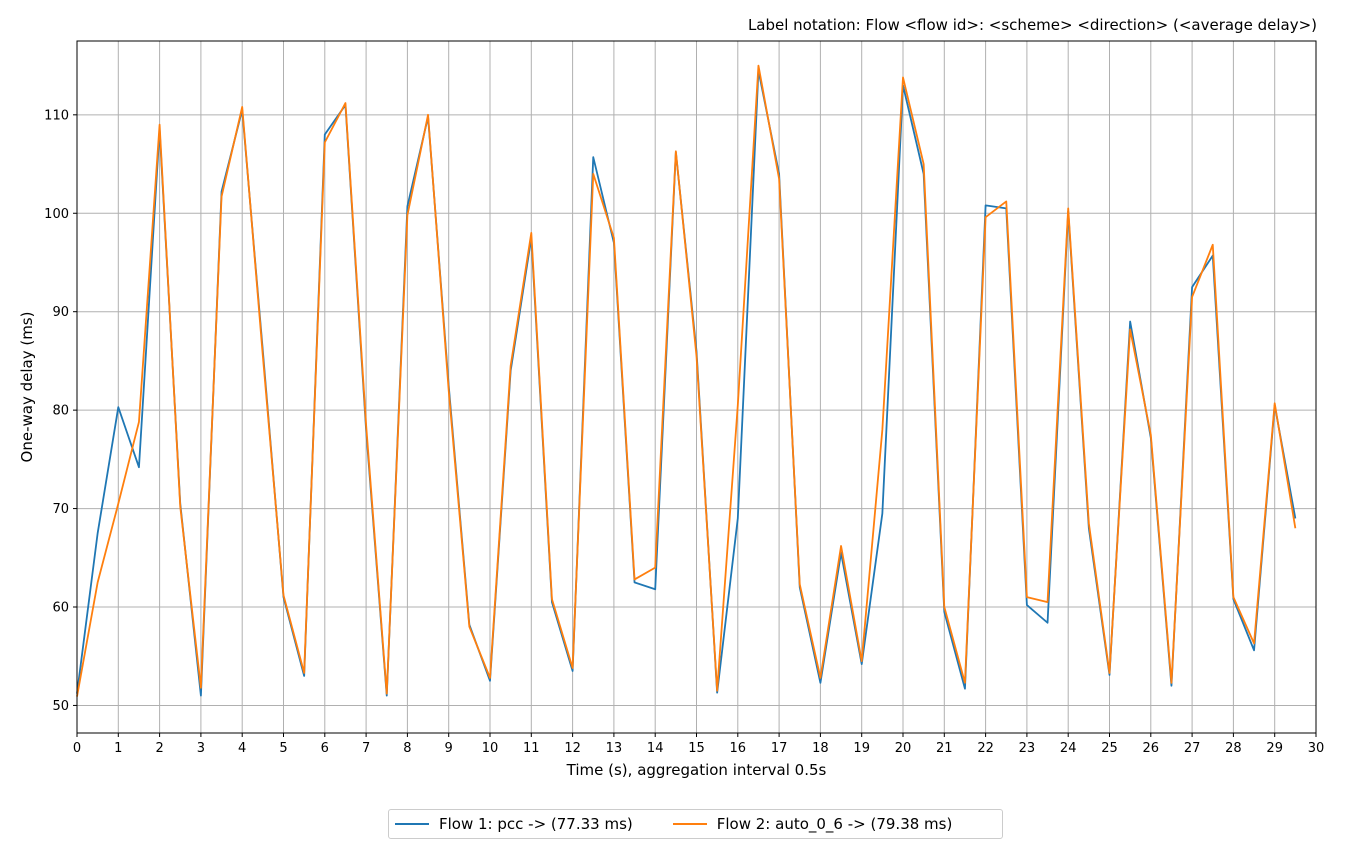  What do you see at coordinates (536, 824) in the screenshot?
I see `legend-label-flow-1: Flow 1: pcc -> (77.33 ms)` at bounding box center [536, 824].